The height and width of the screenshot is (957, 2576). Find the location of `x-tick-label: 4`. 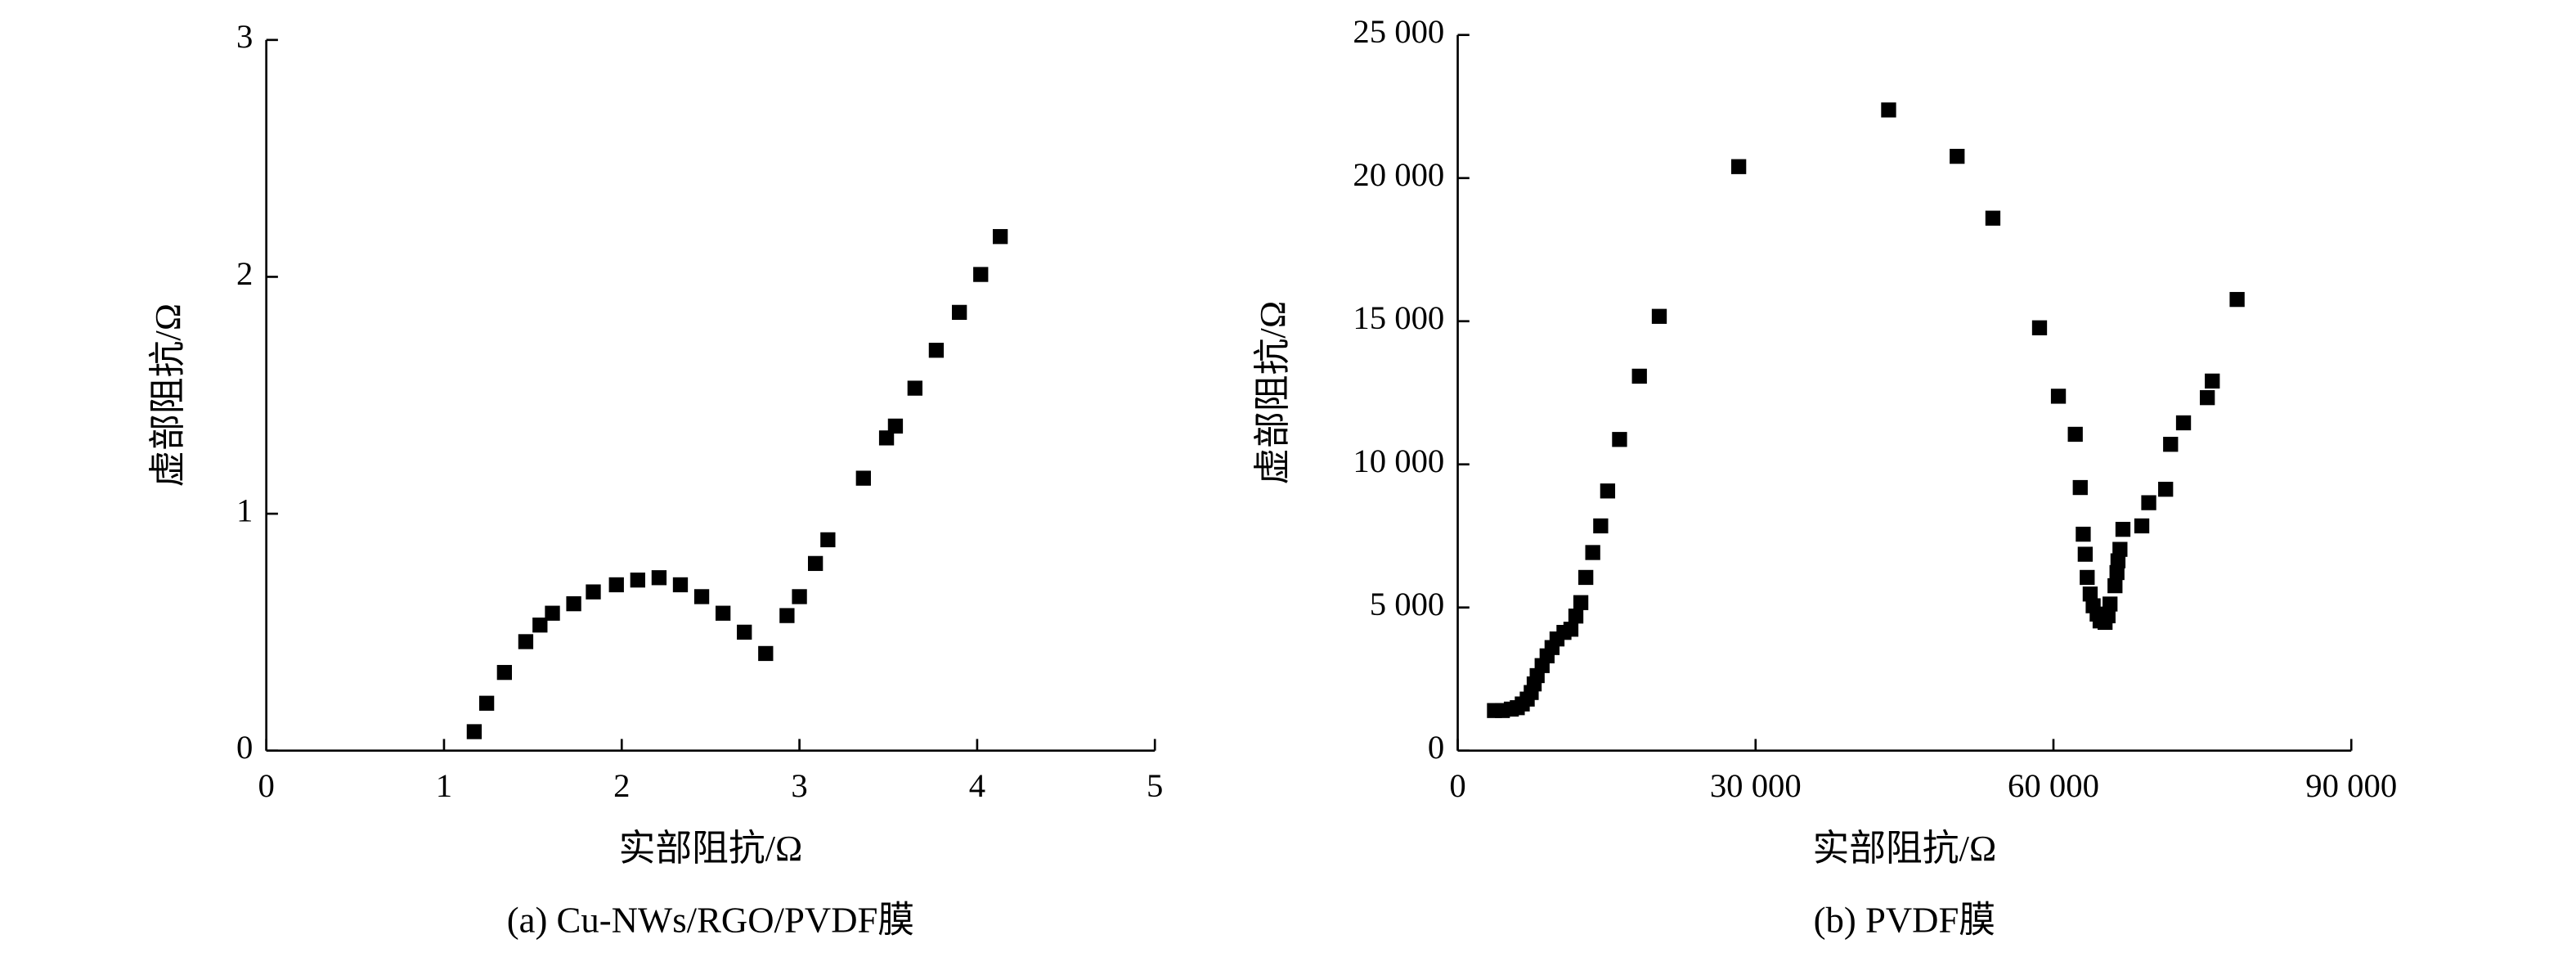

x-tick-label: 4 is located at coordinates (977, 785).